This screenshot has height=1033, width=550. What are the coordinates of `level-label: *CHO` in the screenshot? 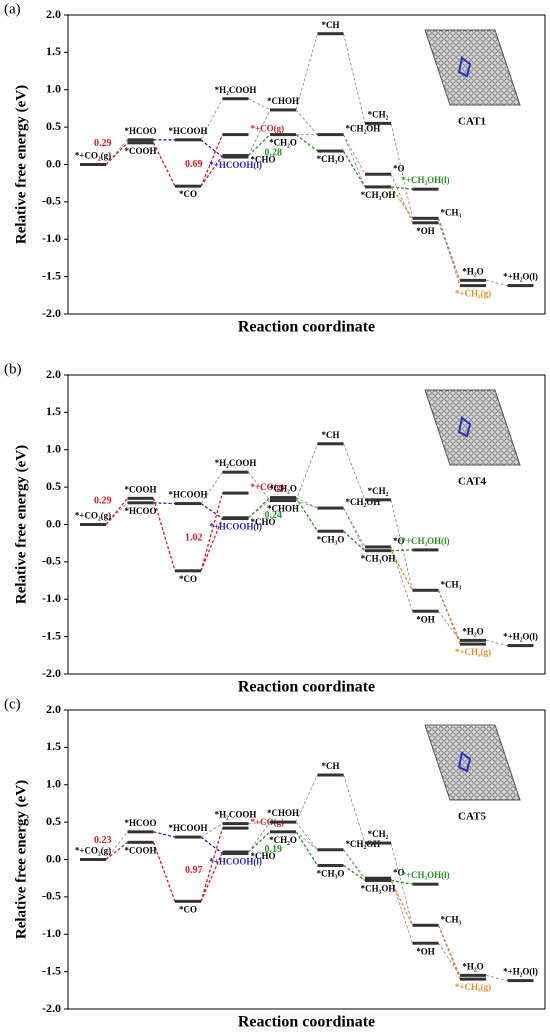 It's located at (263, 160).